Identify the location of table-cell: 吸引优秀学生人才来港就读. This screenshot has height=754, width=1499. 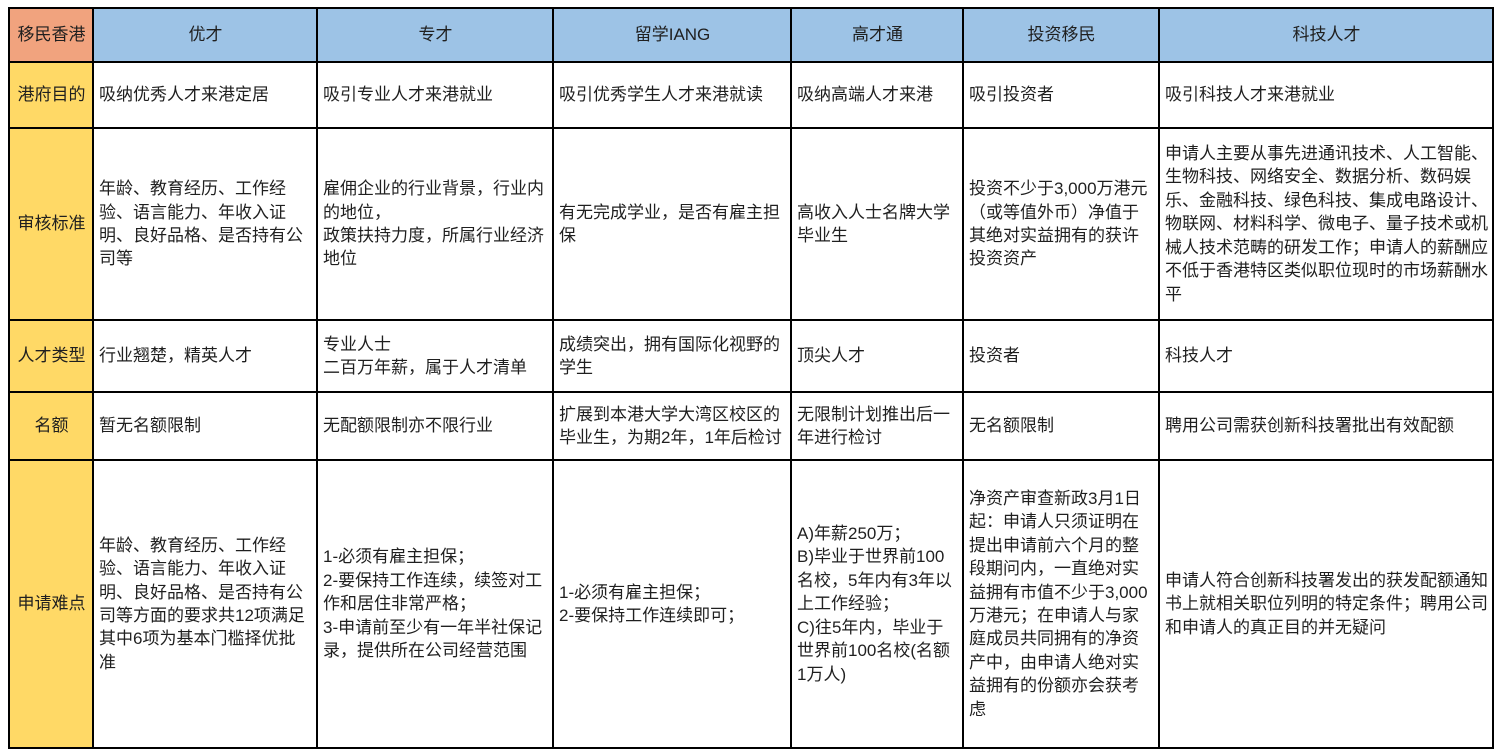
(672, 95).